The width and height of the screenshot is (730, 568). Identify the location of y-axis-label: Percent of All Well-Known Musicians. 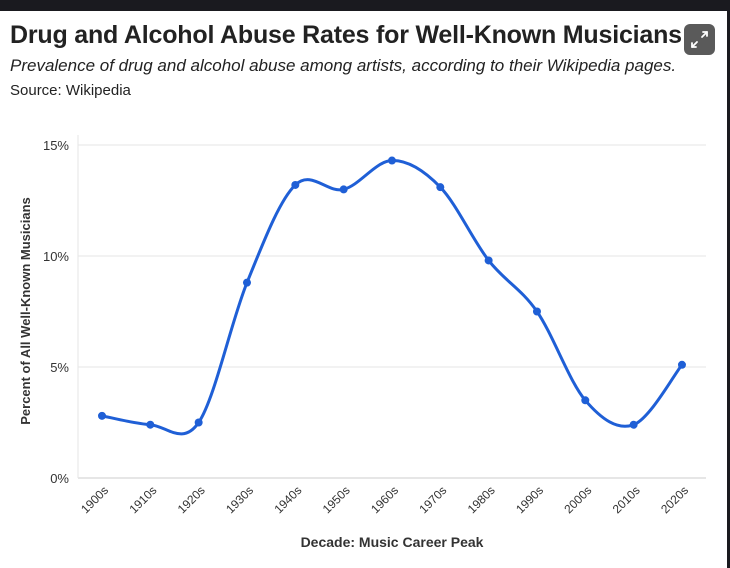
(25, 311).